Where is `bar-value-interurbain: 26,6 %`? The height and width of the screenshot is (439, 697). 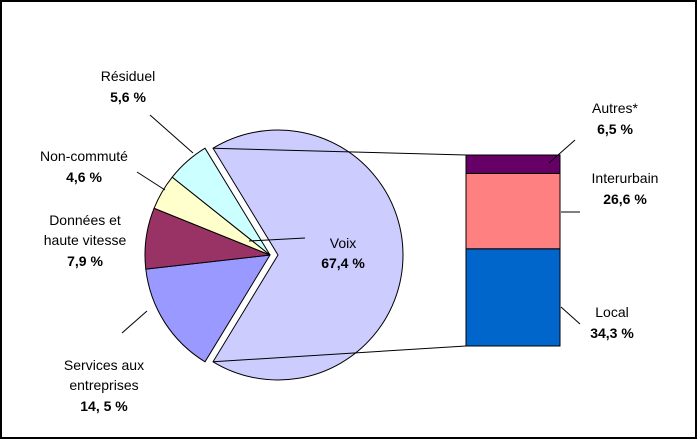
bar-value-interurbain: 26,6 % is located at coordinates (625, 199).